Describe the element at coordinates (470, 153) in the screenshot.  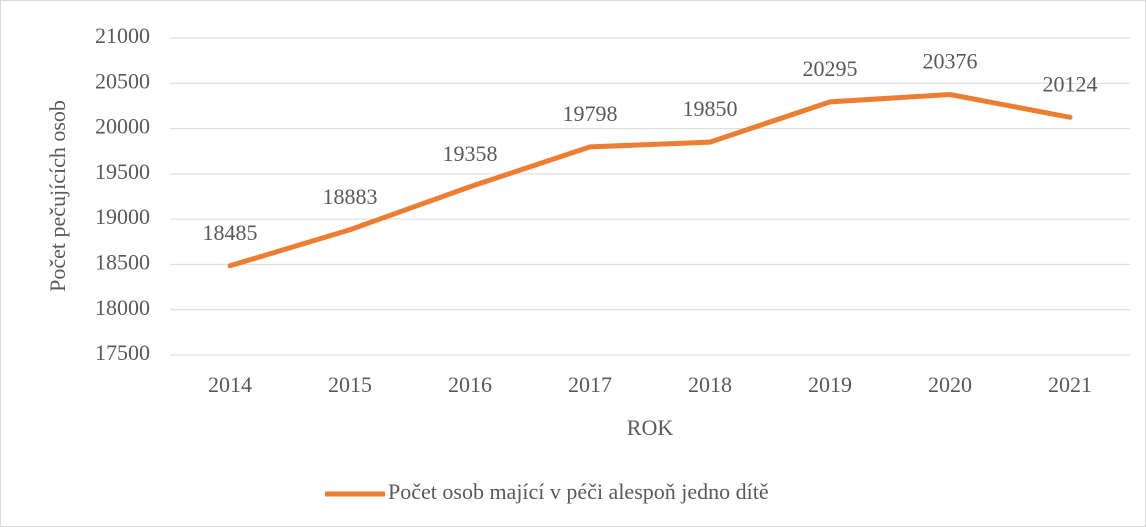
I see `data-label: 19358` at that location.